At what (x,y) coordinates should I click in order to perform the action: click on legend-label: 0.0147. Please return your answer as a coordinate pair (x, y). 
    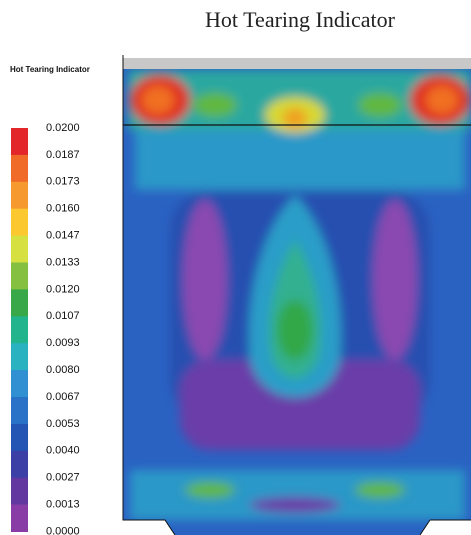
    Looking at the image, I should click on (63, 236).